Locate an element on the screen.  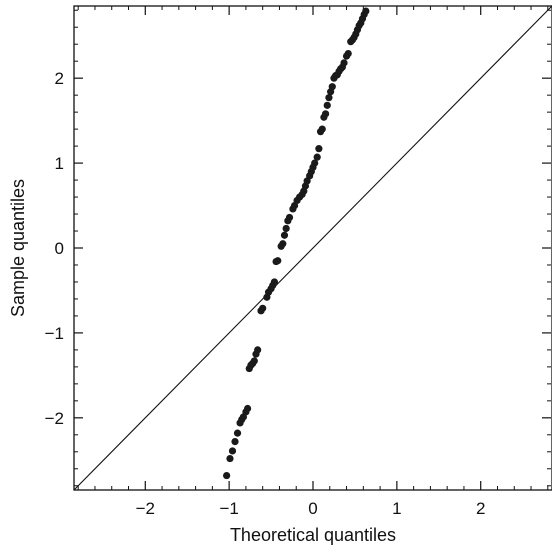
y-tick-label: −2 is located at coordinates (54, 418).